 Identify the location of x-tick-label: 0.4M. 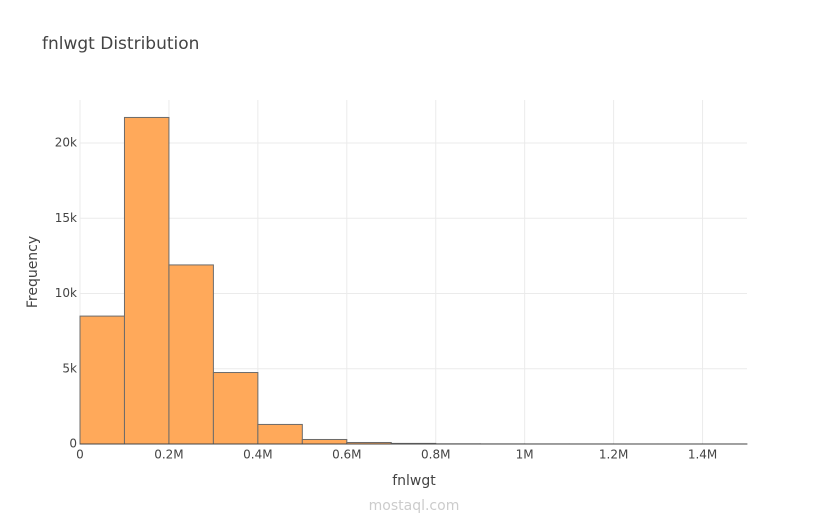
(257, 455).